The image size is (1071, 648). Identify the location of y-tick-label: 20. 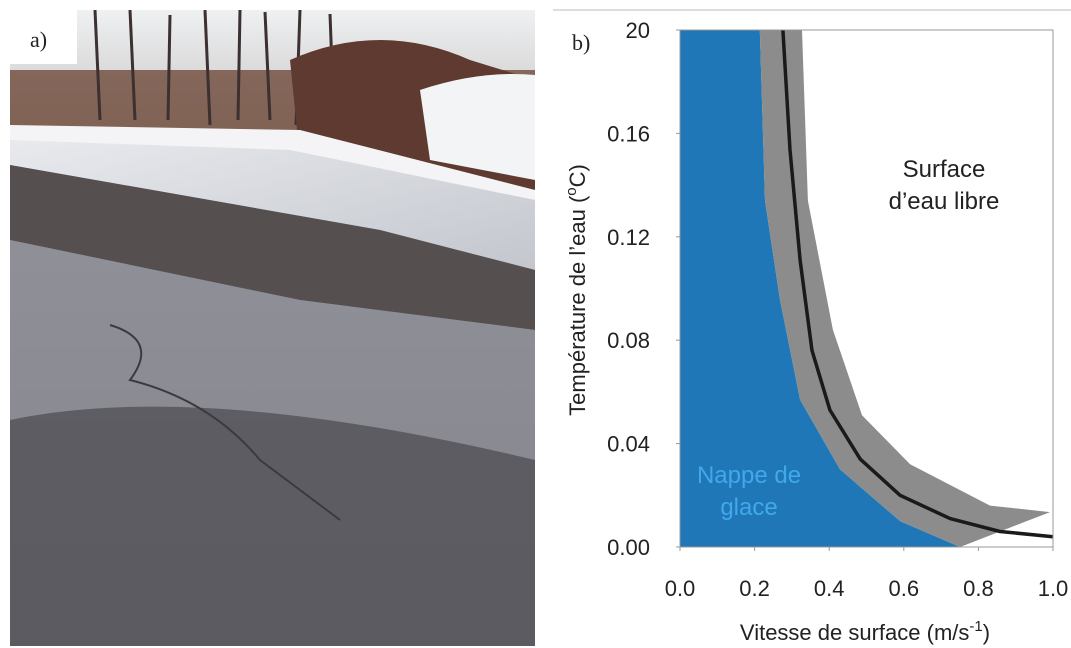
(638, 30).